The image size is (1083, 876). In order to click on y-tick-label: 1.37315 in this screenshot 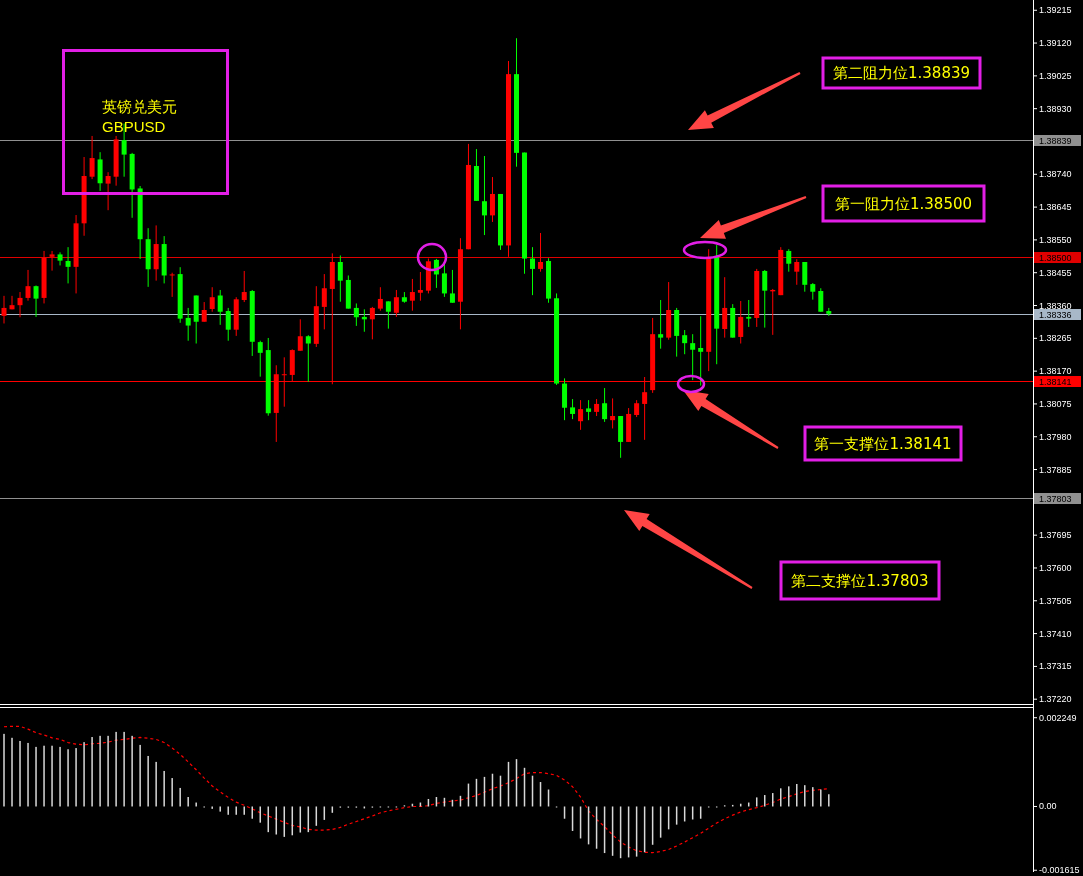, I will do `click(1055, 666)`.